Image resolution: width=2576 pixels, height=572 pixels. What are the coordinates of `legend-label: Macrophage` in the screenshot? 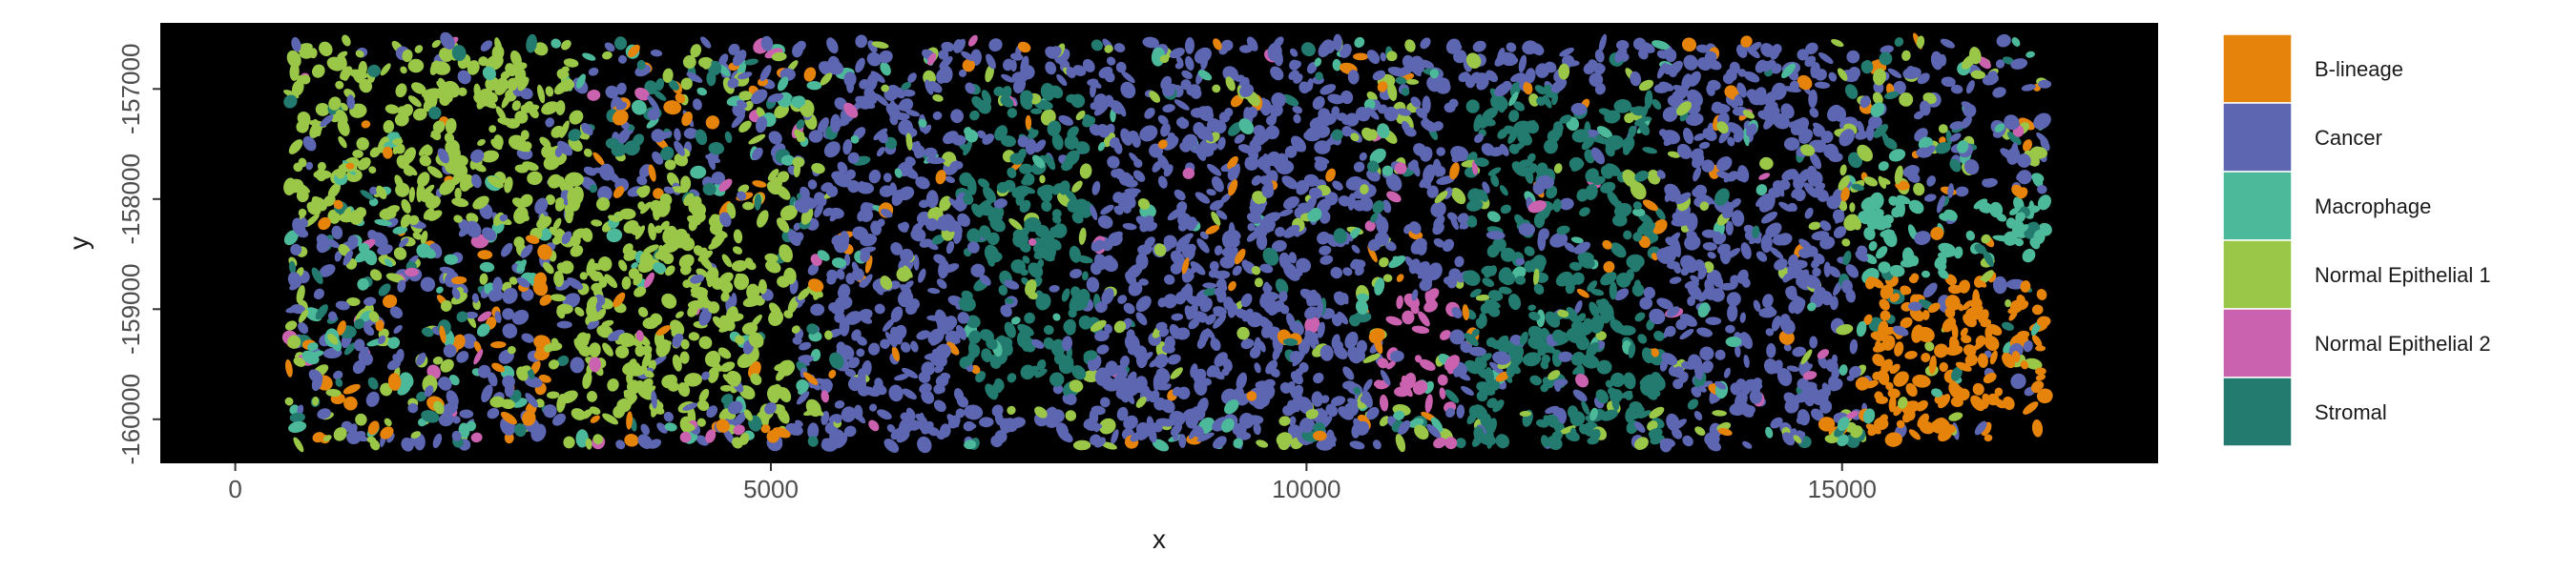 It's located at (2373, 206).